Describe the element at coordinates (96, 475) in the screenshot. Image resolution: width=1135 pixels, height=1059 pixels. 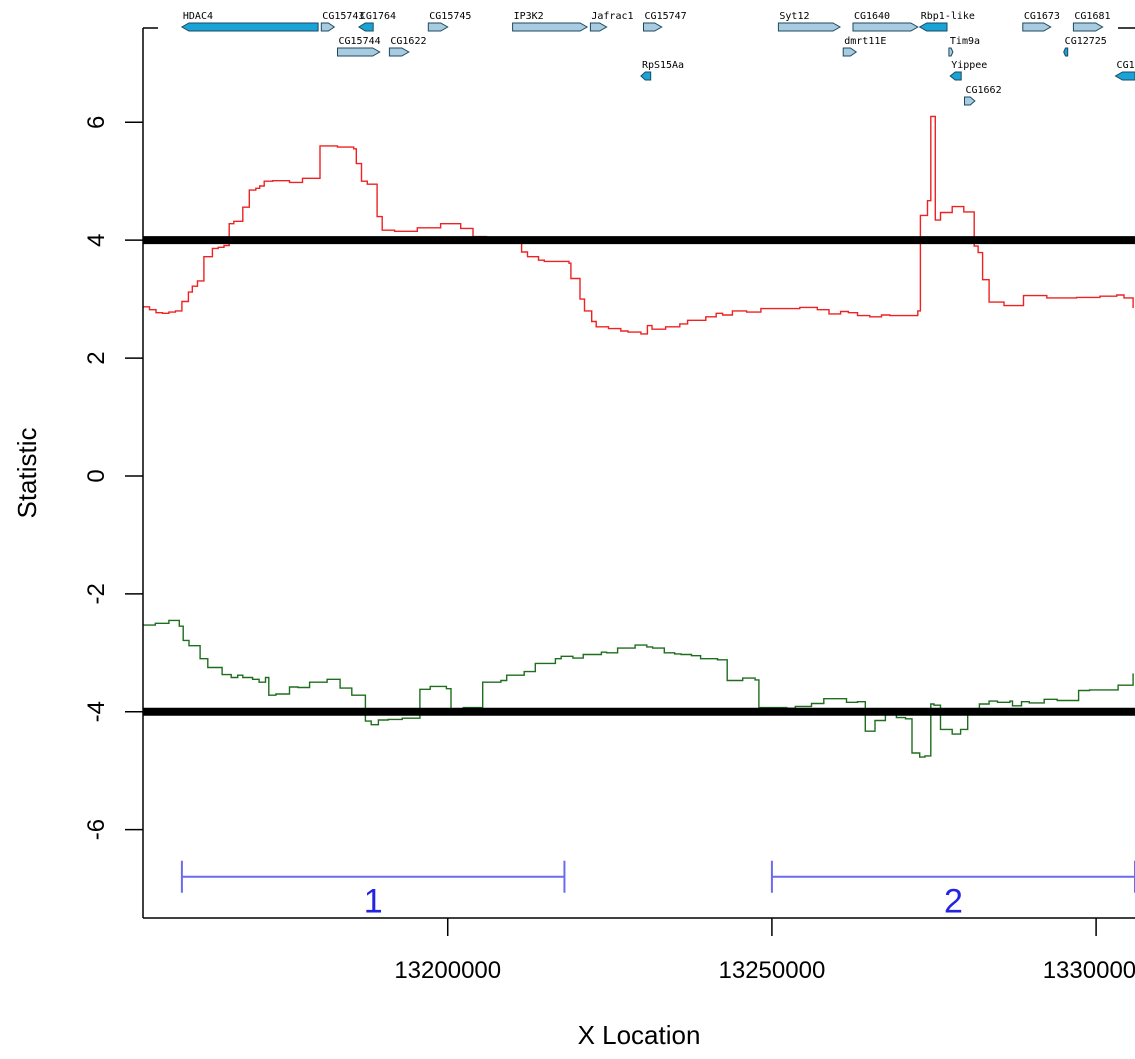
I see `y-tick-label: 0` at that location.